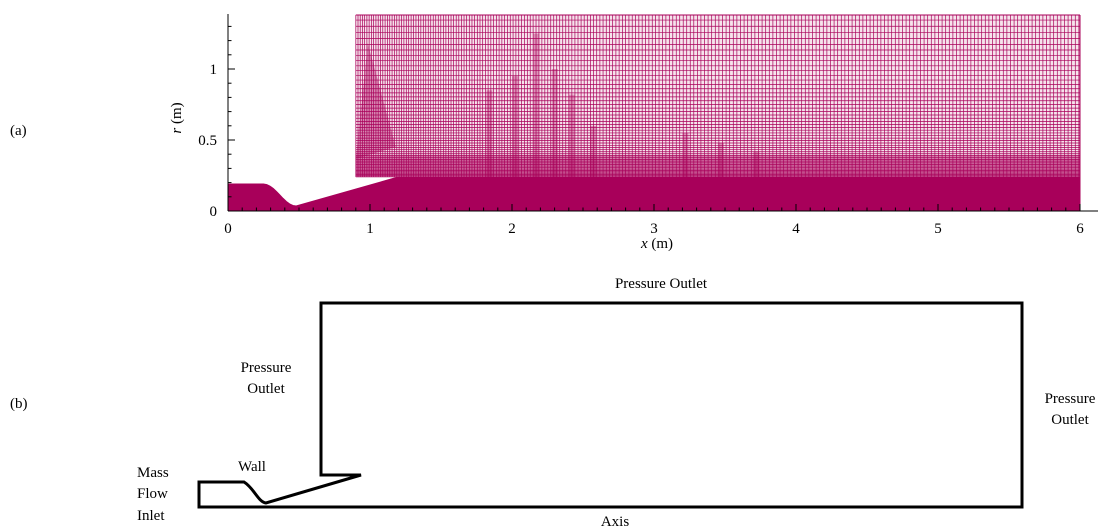 The image size is (1115, 531). Describe the element at coordinates (796, 229) in the screenshot. I see `x-tick-label: 4` at that location.